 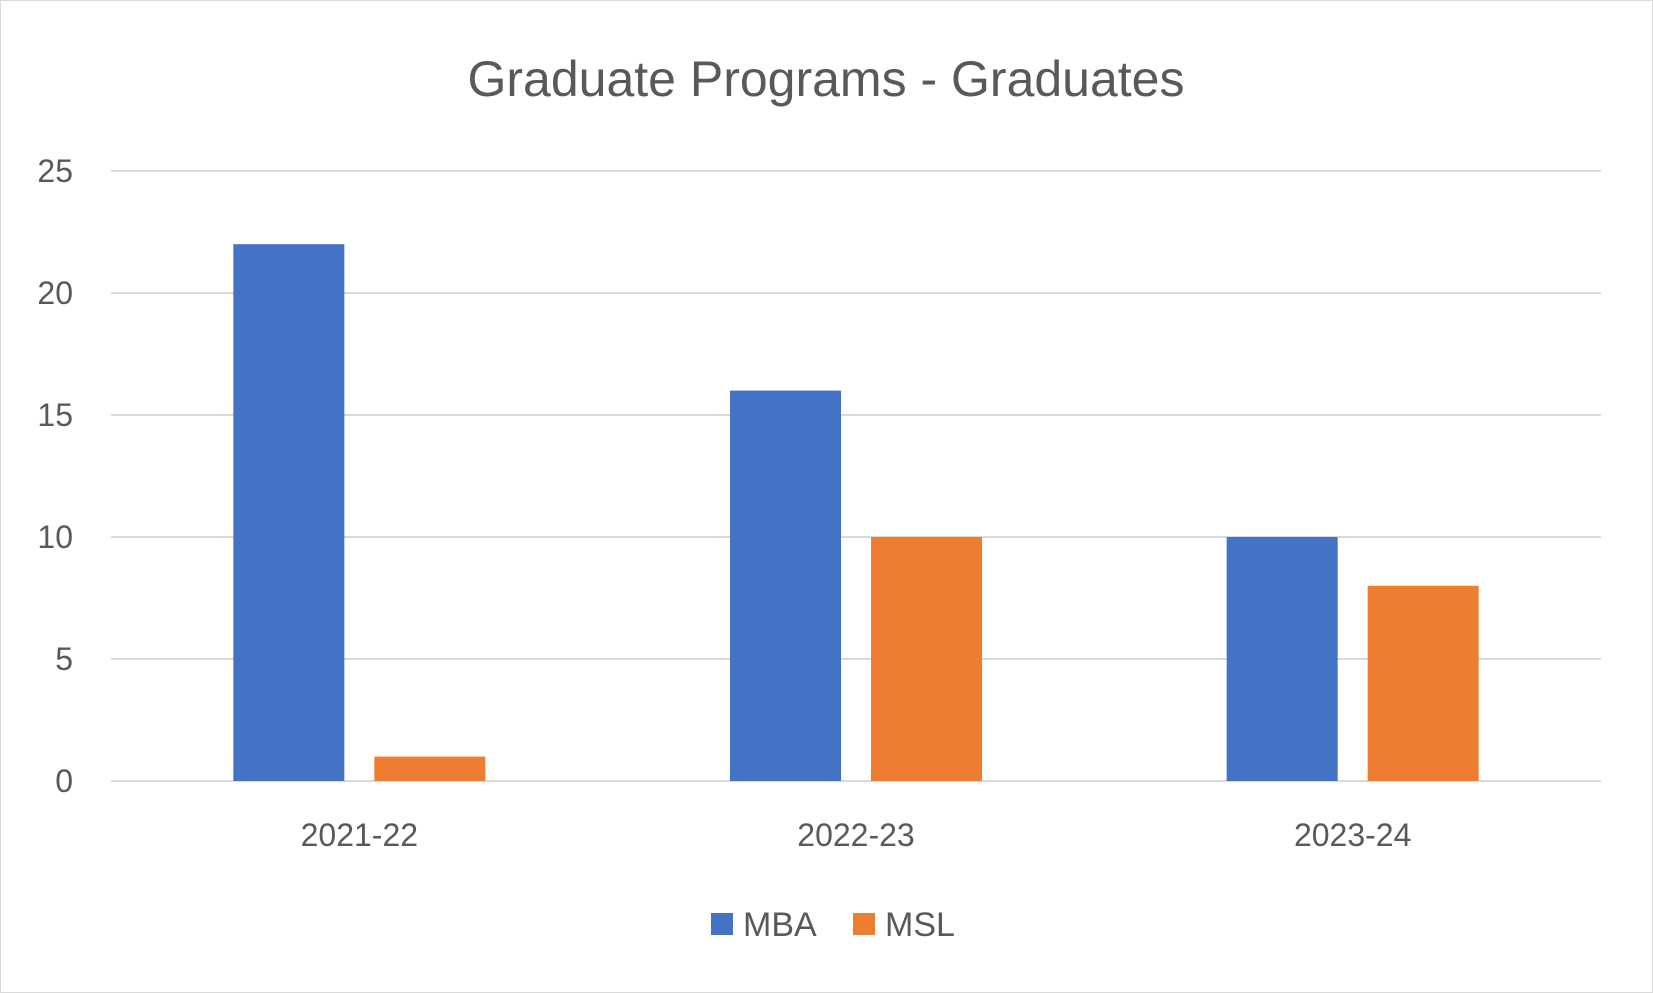 I want to click on y-tick-label: 20, so click(x=55, y=293).